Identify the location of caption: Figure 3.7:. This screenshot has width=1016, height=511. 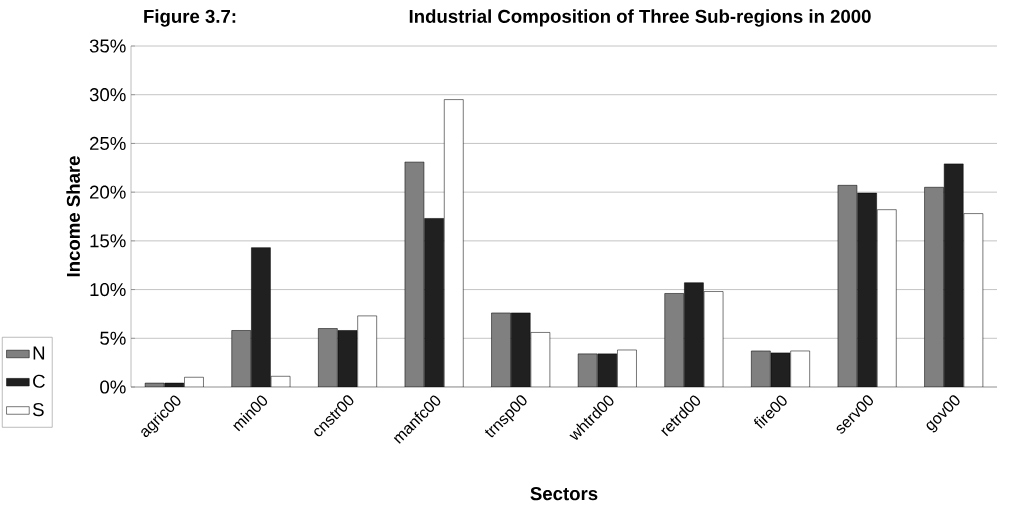
(190, 18).